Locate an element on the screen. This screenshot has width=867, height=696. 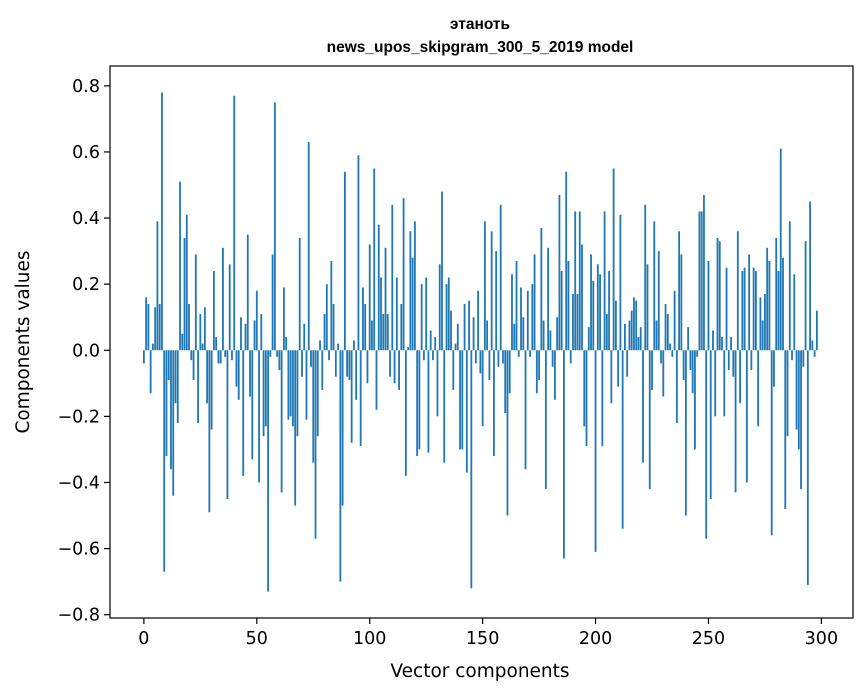
y-axis-ticks: −0.8 −0.6 −0.4 −0.2 0.0 0.2 0.4 0.6 0.8 is located at coordinates (84, 351).